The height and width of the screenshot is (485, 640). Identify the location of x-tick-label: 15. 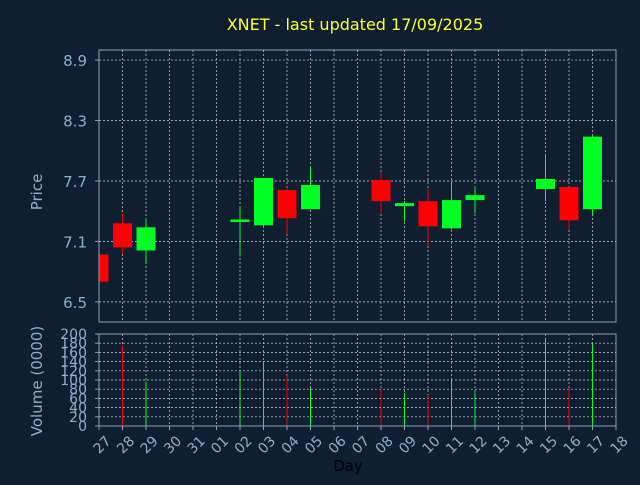
(549, 445).